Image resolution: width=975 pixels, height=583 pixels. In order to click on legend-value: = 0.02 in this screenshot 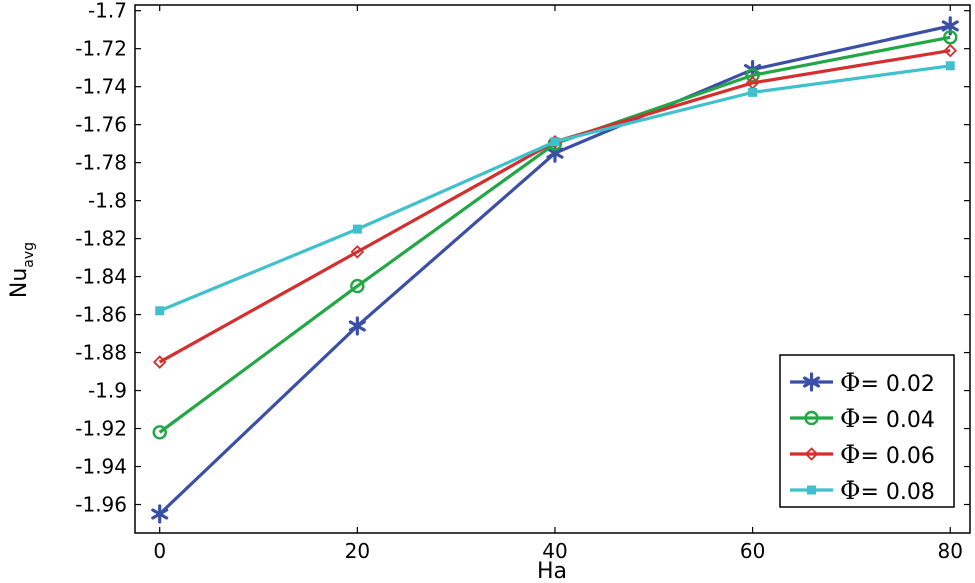, I will do `click(898, 384)`.